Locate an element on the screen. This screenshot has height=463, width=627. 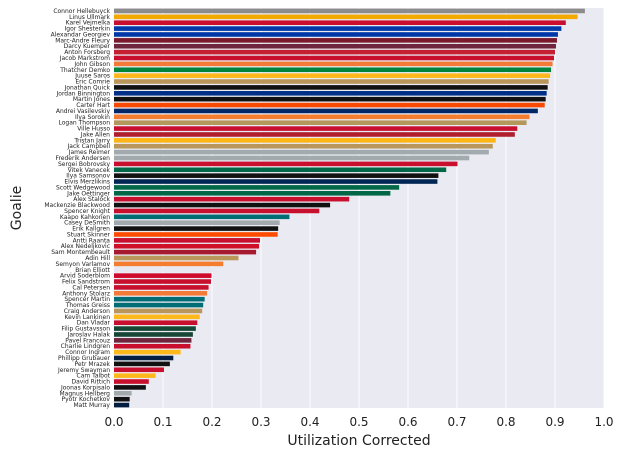
y-tick-label: Linus Ullmark is located at coordinates (89, 17).